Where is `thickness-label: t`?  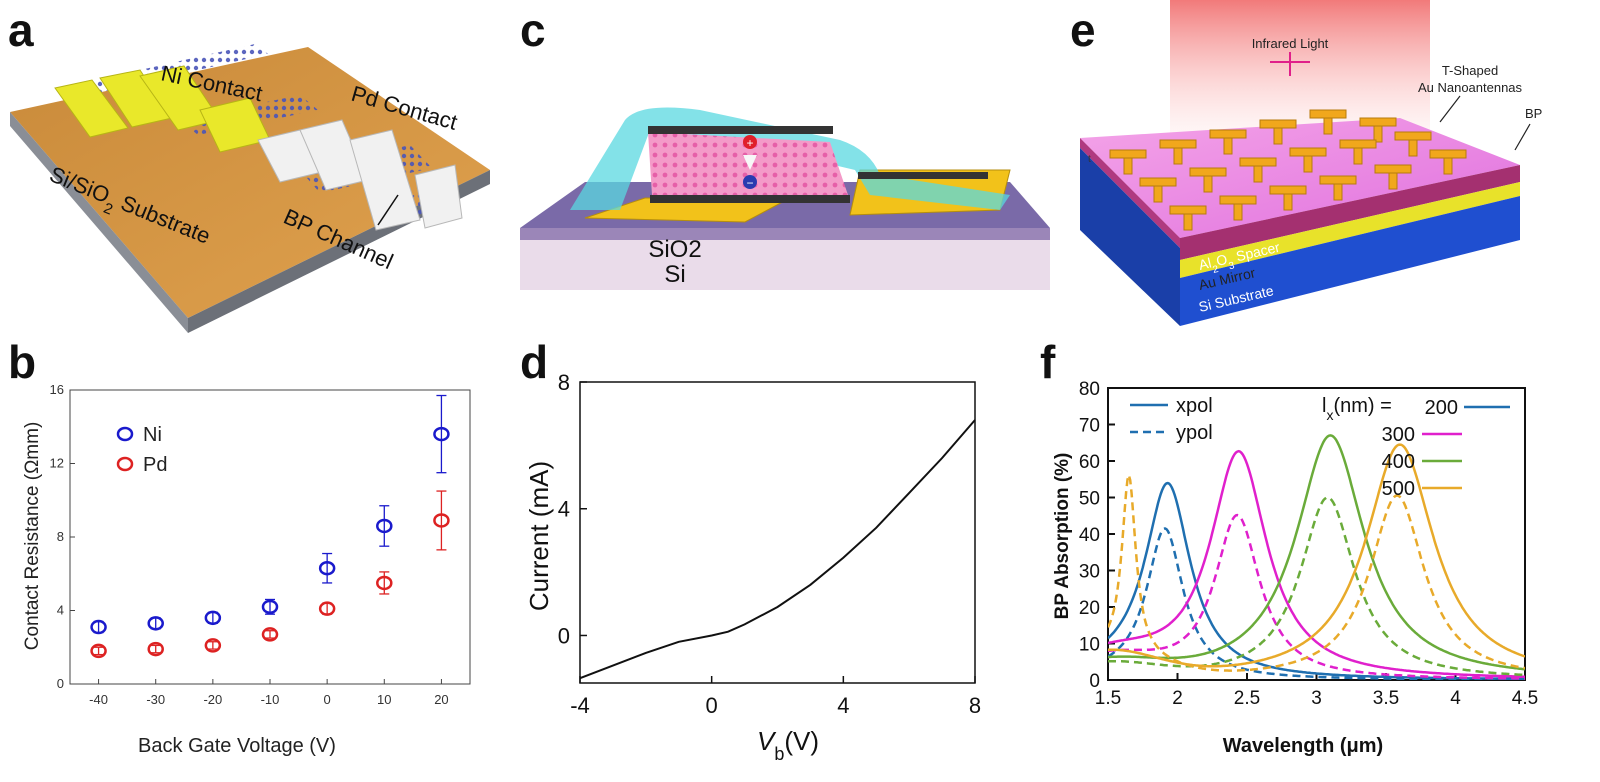
thickness-label: t is located at coordinates (1089, 159).